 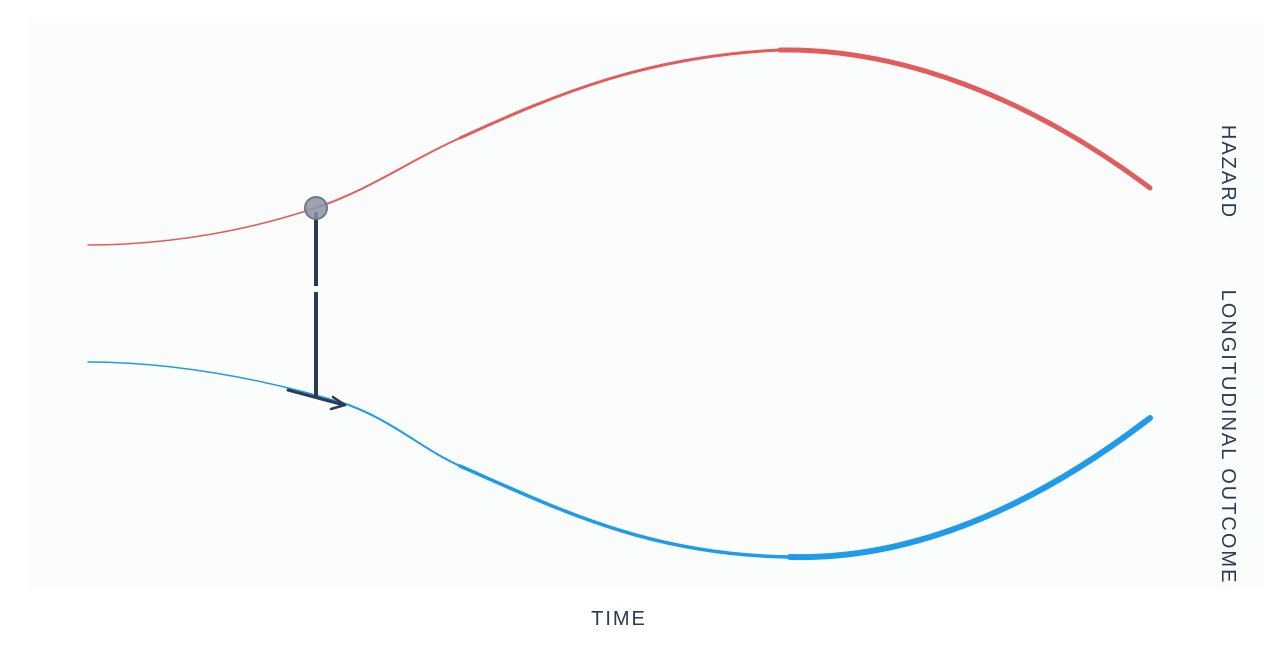 What do you see at coordinates (1228, 172) in the screenshot?
I see `hazard-label: HAZARD` at bounding box center [1228, 172].